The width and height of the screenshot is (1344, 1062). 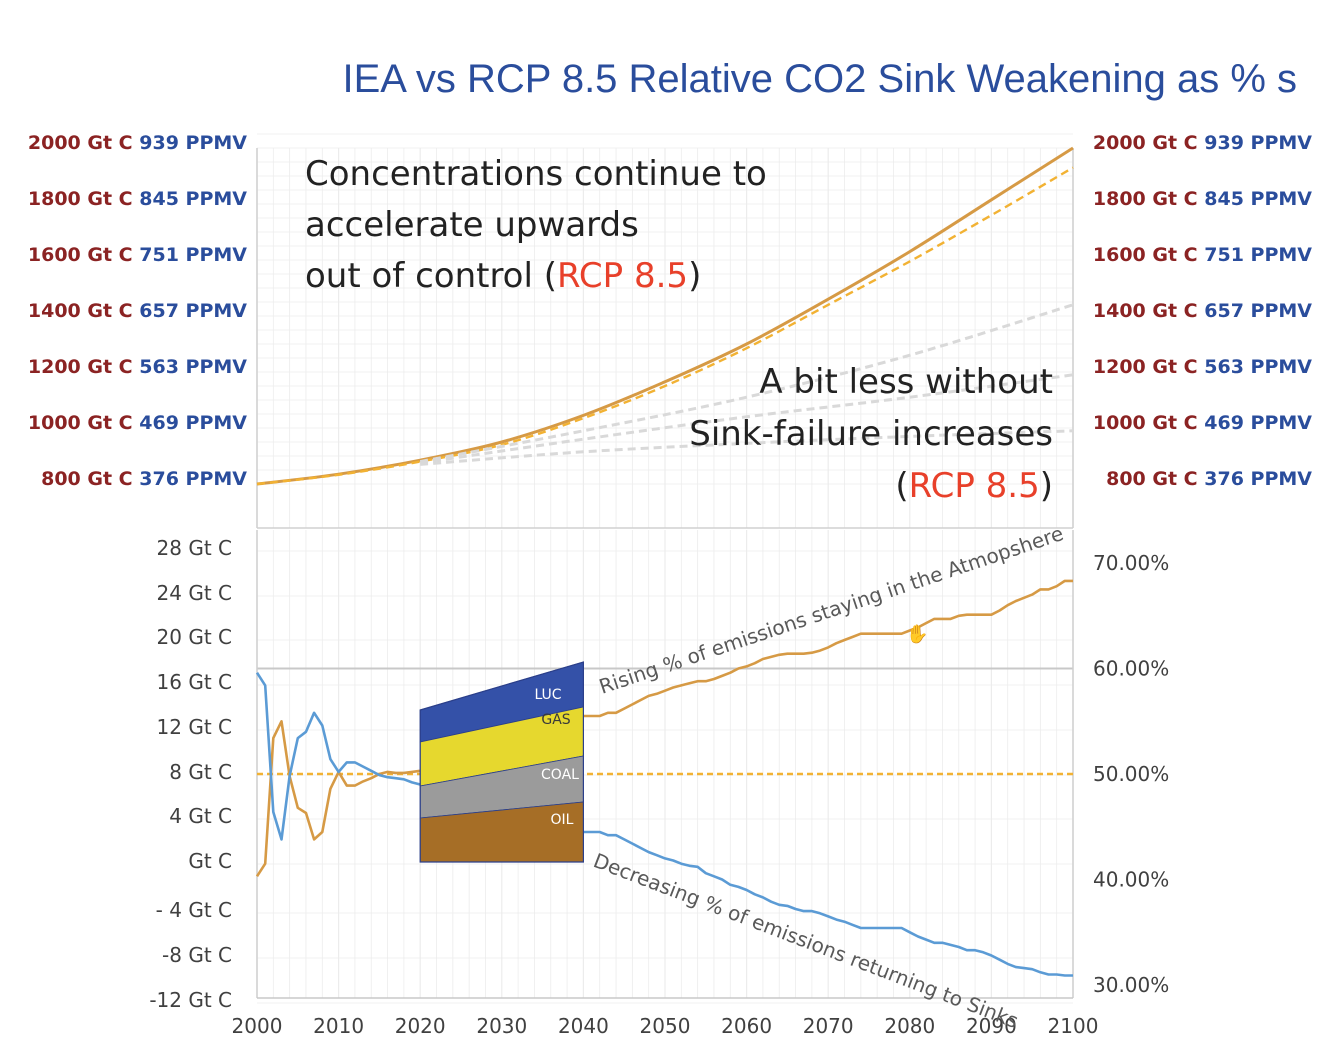 I want to click on lower-left-tick-label: 4 Gt C, so click(x=200, y=816).